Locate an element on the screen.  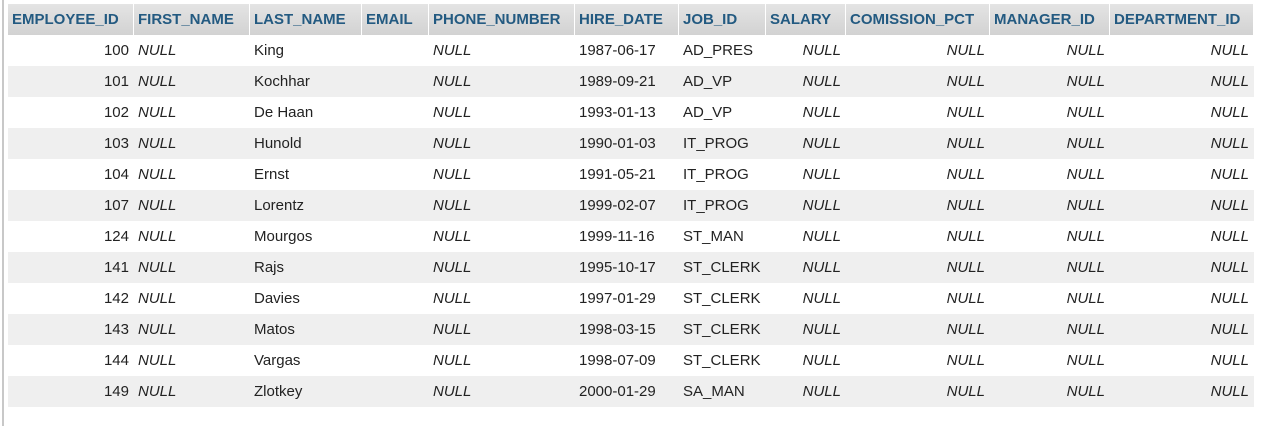
cell-employee-id: 144 is located at coordinates (71, 360).